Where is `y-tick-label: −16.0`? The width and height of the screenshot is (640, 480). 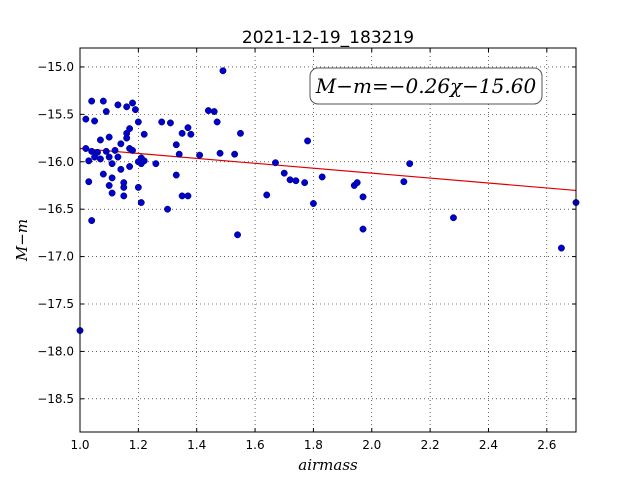
y-tick-label: −16.0 is located at coordinates (55, 162).